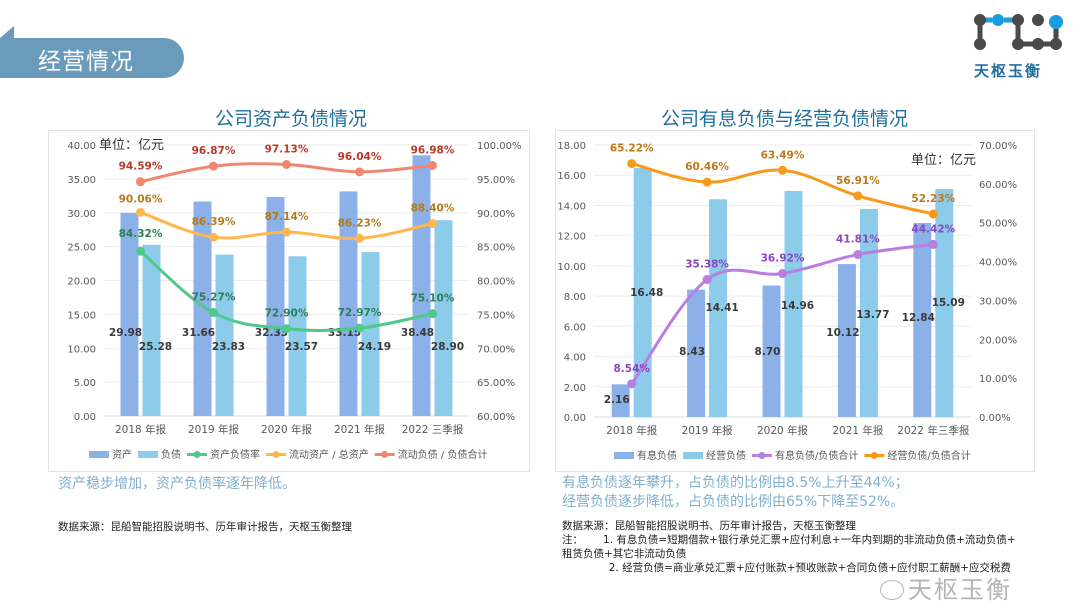 The width and height of the screenshot is (1080, 608). Describe the element at coordinates (496, 248) in the screenshot. I see `y2-tick-label: 85.00%` at that location.